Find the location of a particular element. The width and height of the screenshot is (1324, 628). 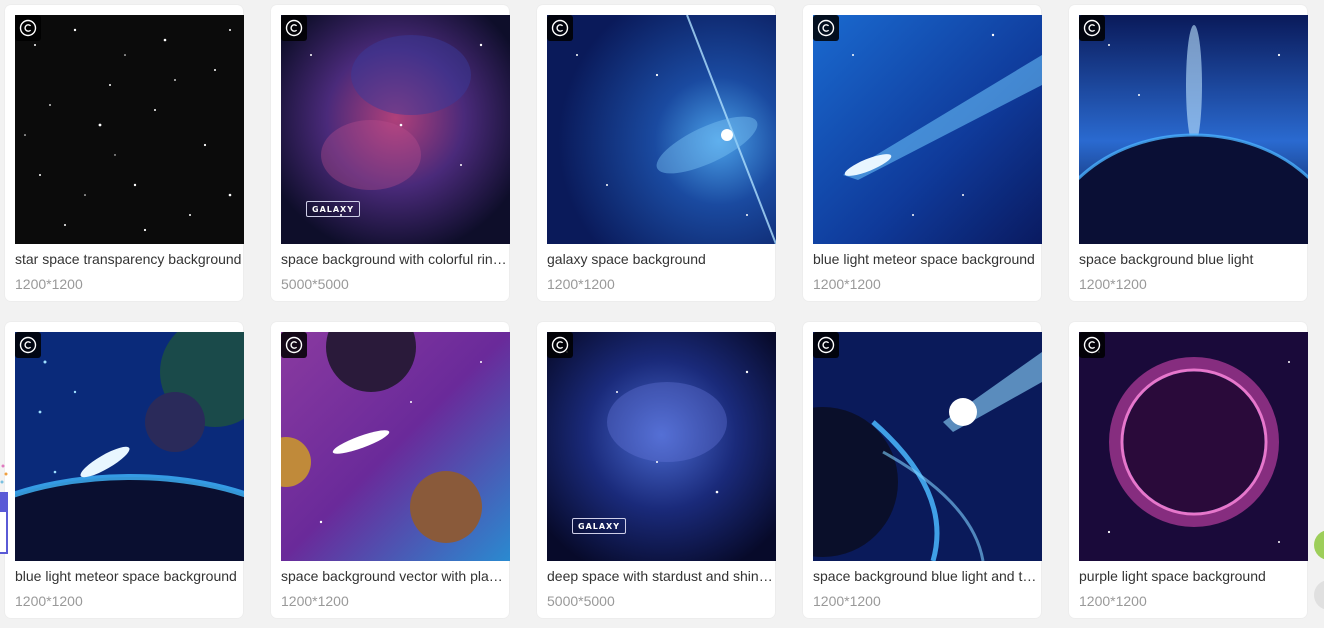

deep-space-image is located at coordinates (661, 446).